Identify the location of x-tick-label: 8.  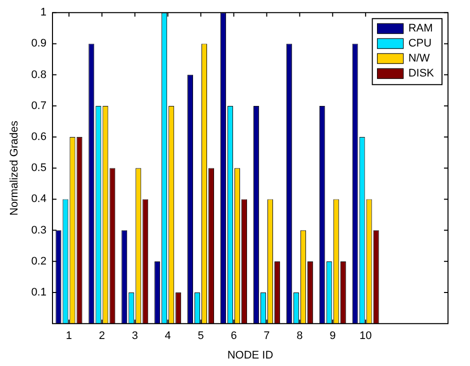
(299, 336).